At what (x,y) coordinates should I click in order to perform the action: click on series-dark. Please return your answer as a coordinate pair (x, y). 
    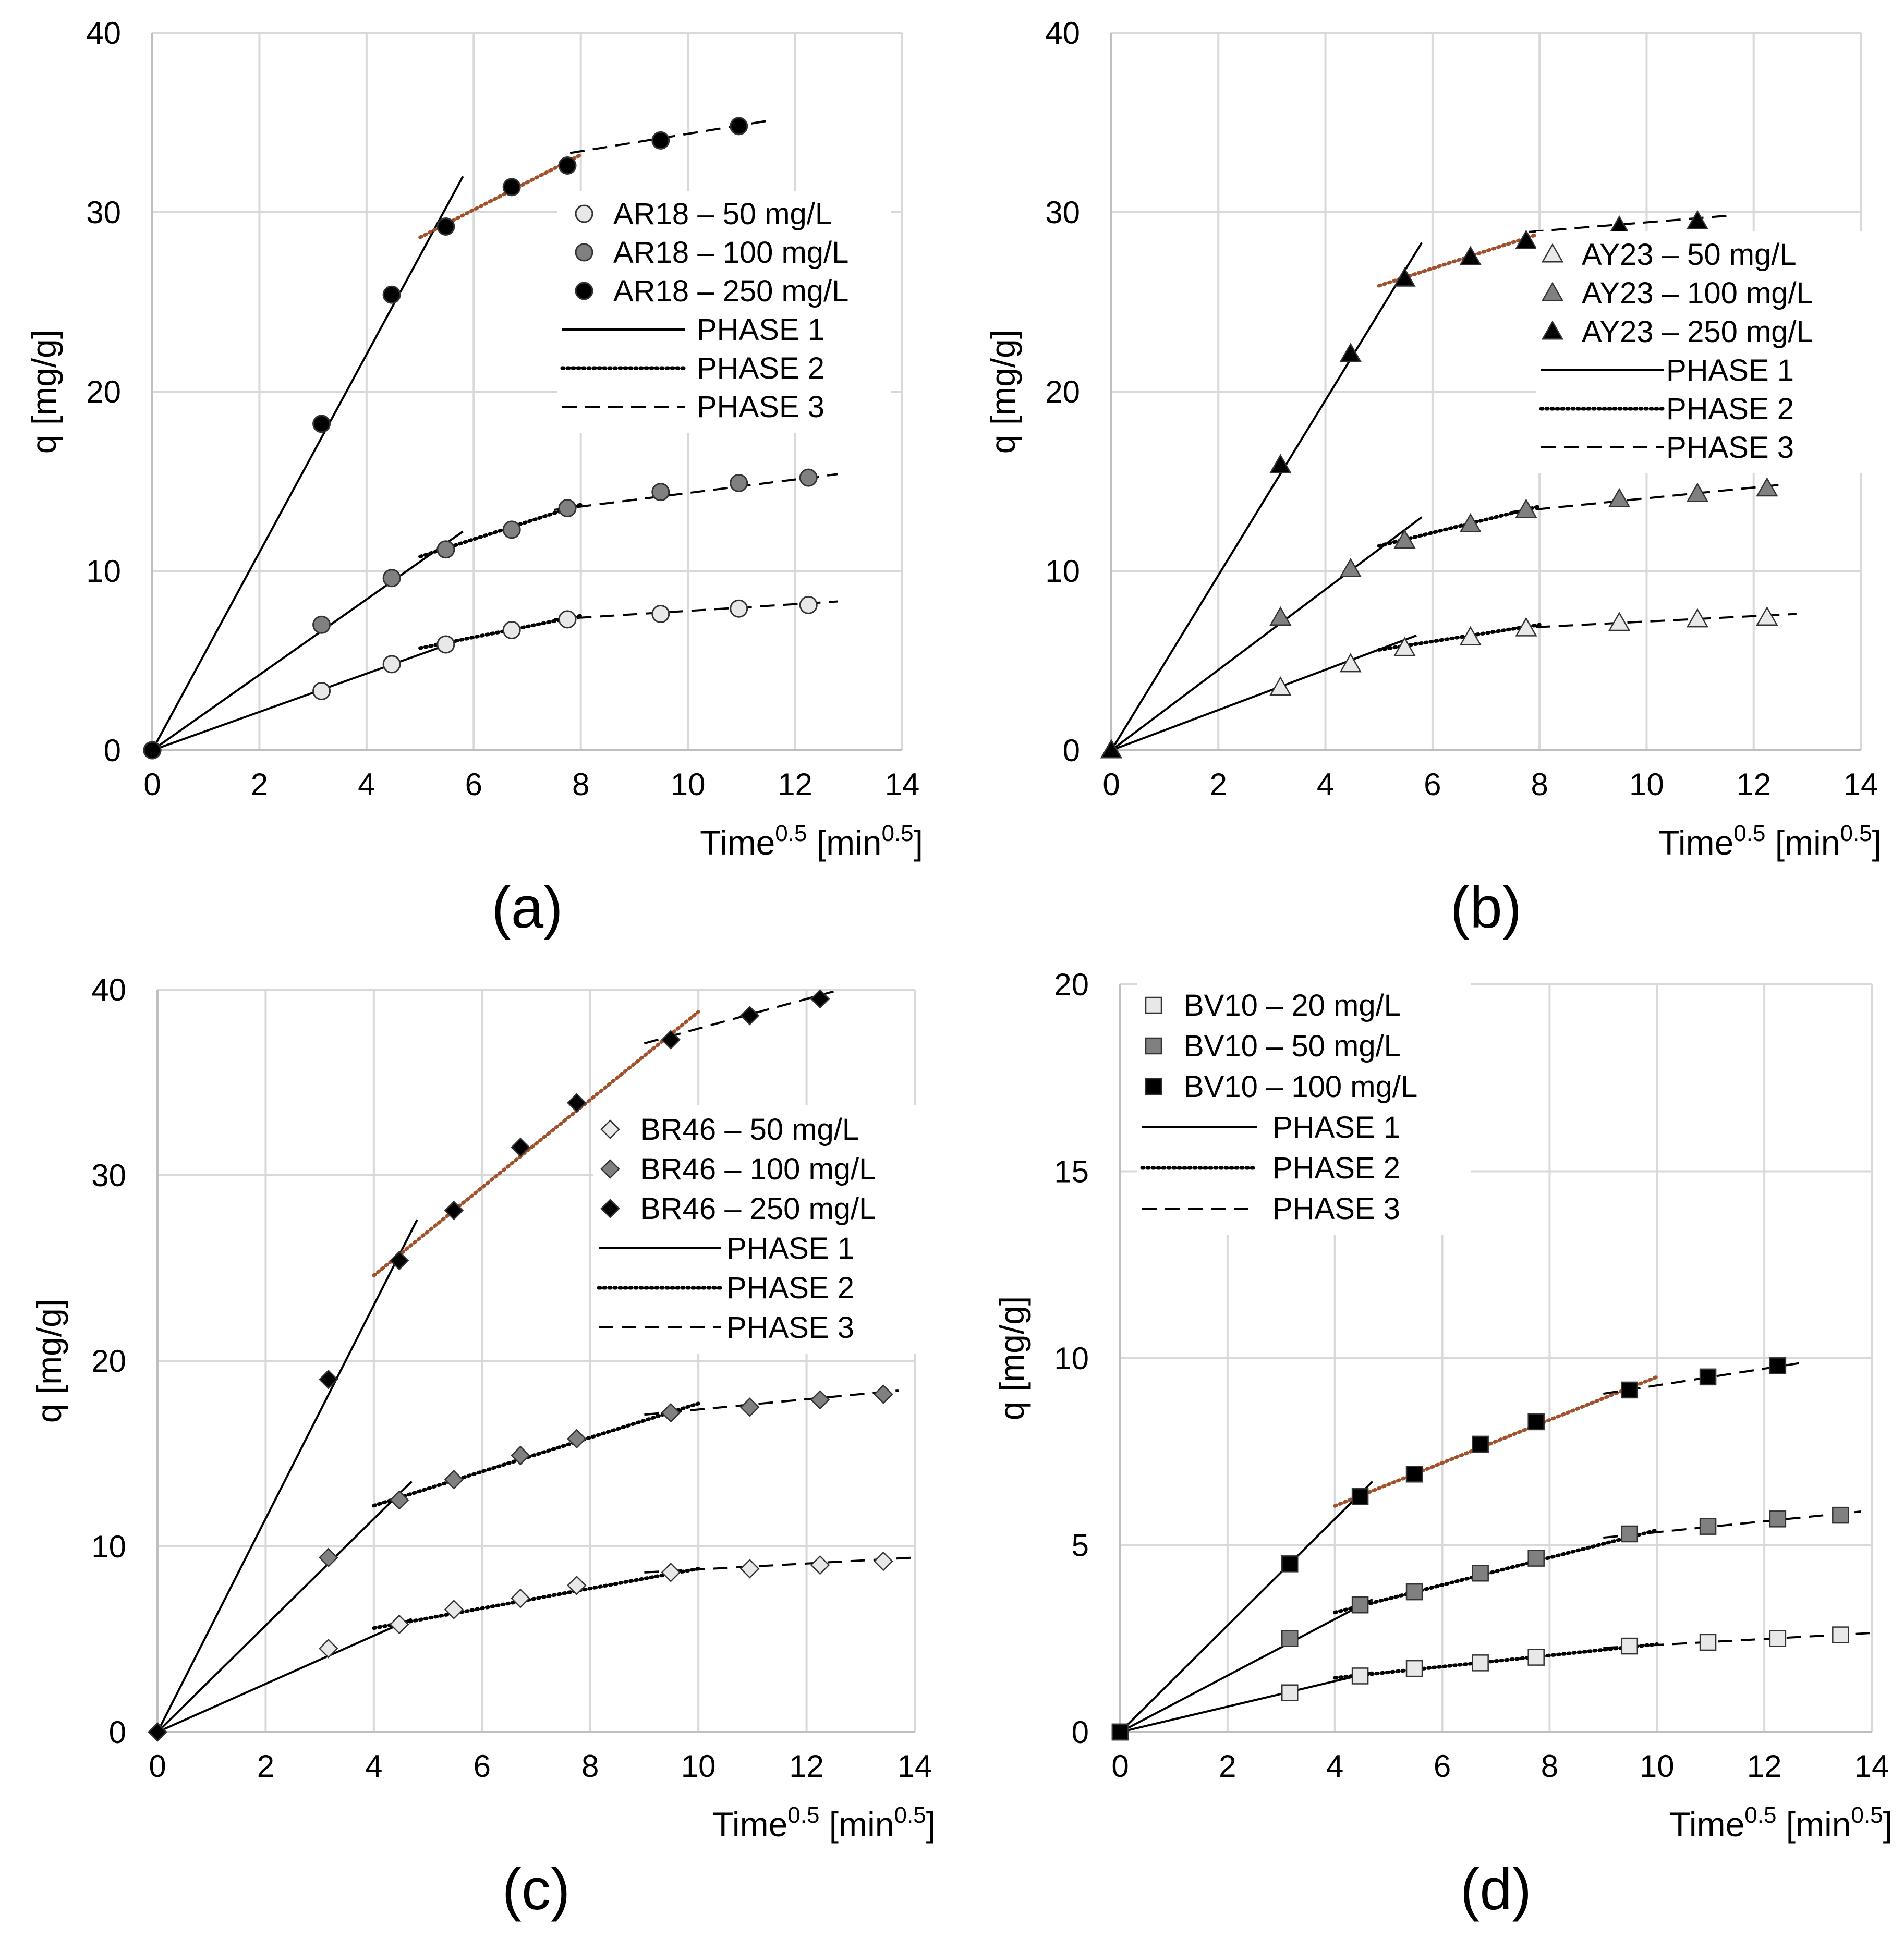
    Looking at the image, I should click on (1449, 1549).